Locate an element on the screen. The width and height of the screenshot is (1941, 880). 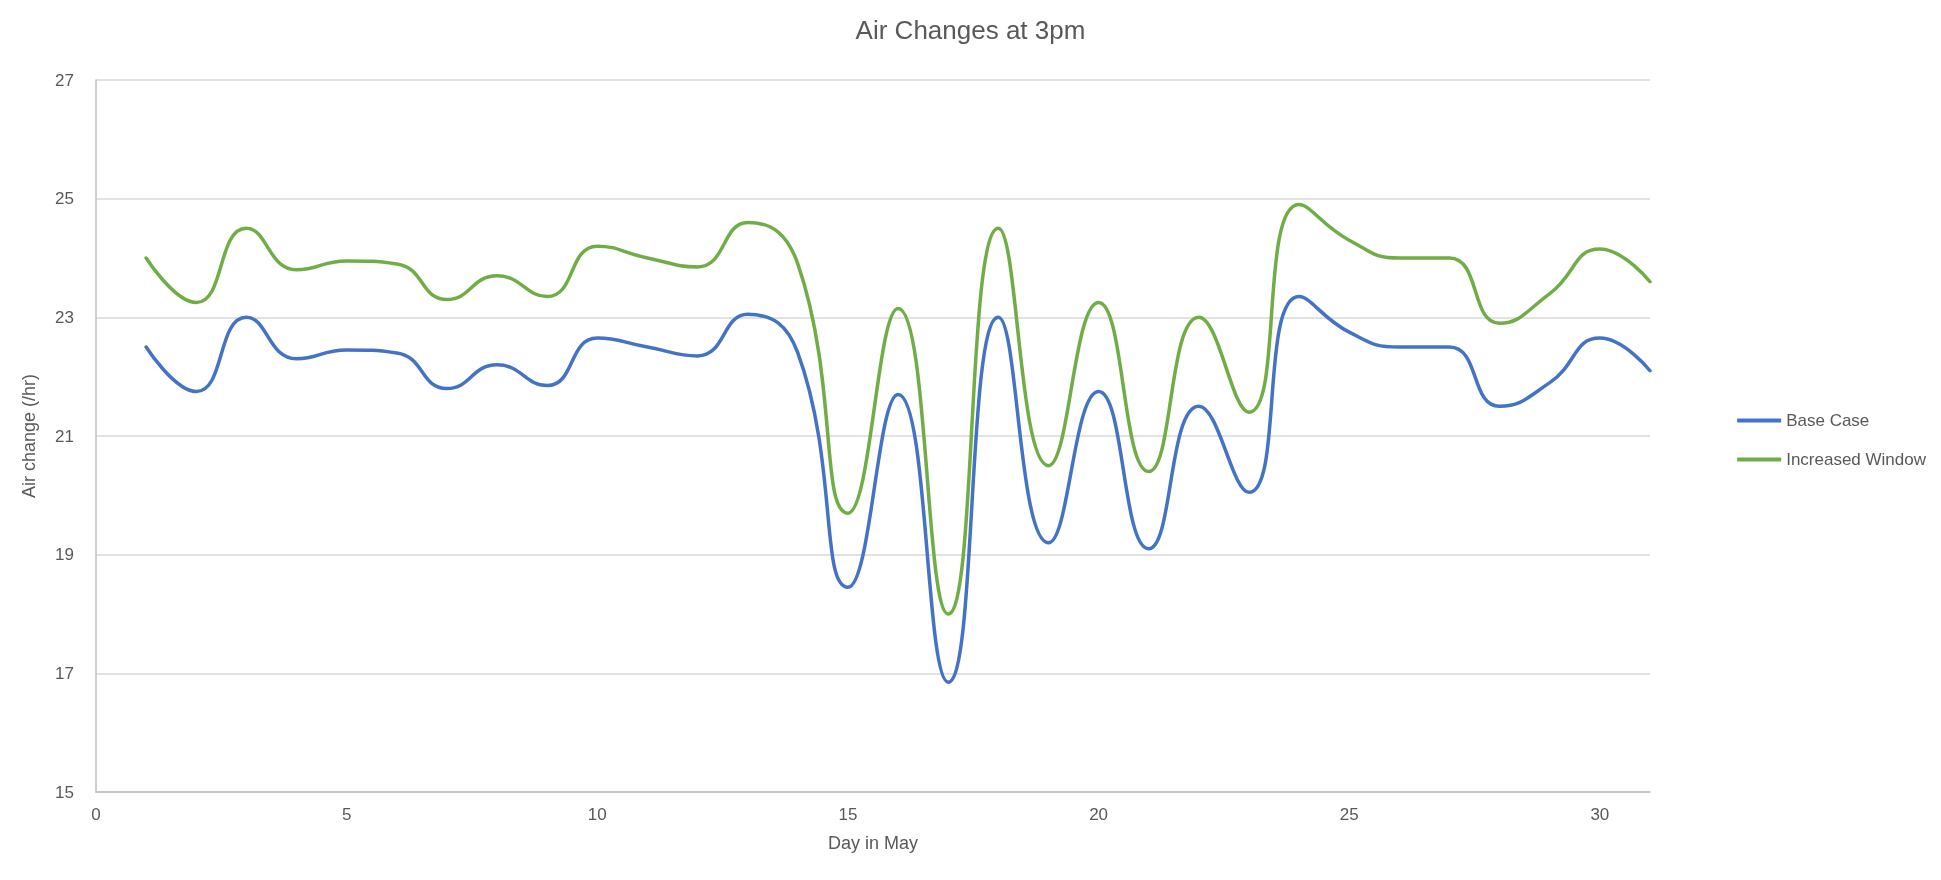
x-tick-label: 5 is located at coordinates (346, 814).